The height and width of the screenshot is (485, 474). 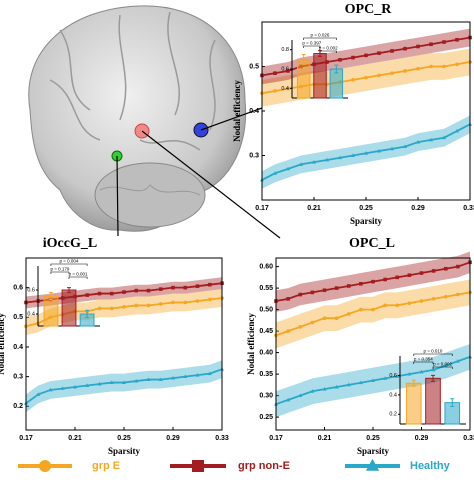 What do you see at coordinates (373, 438) in the screenshot?
I see `x-tick-label: 0.25` at bounding box center [373, 438].